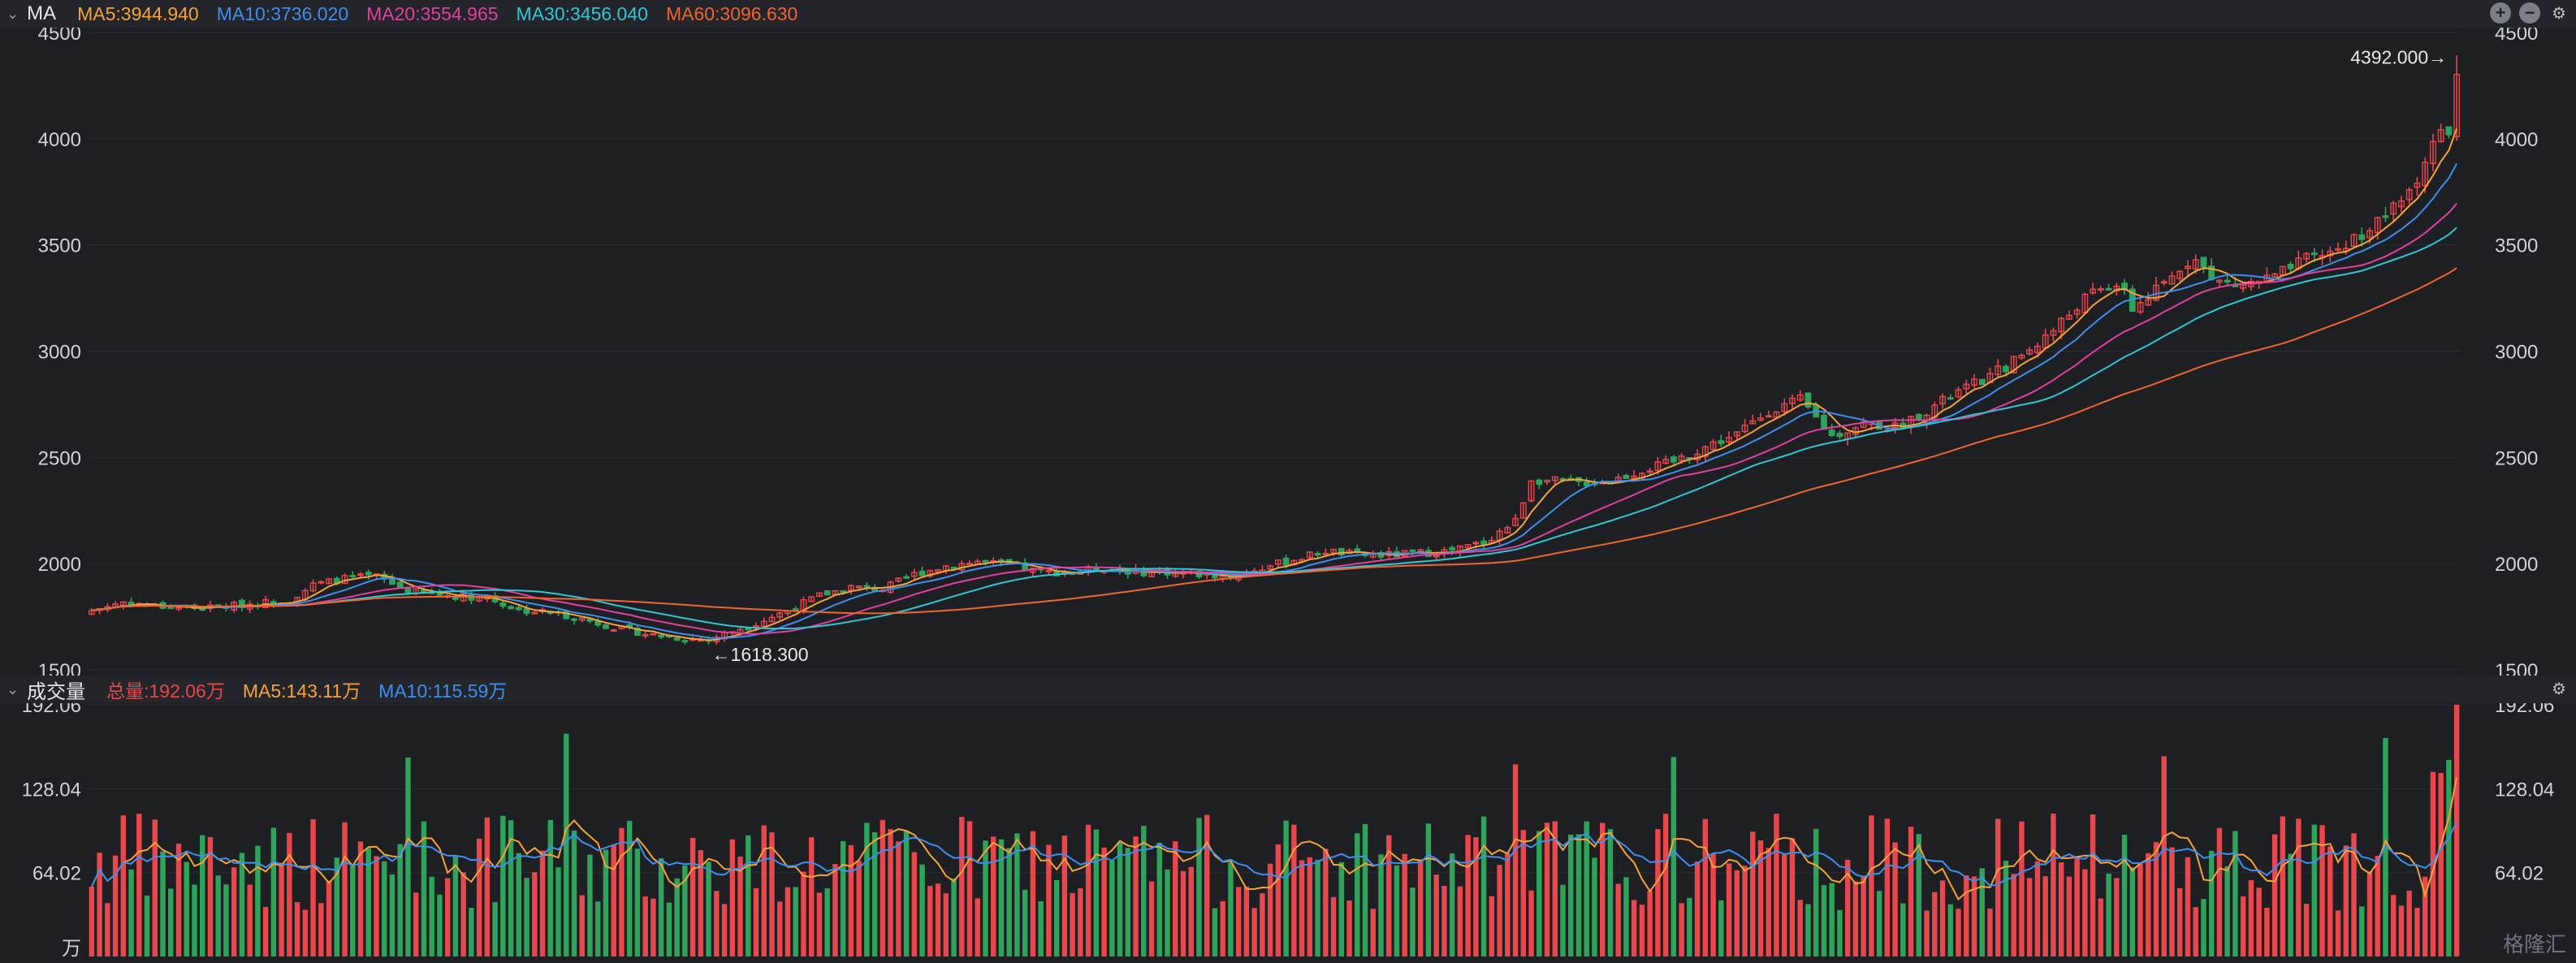 The height and width of the screenshot is (963, 2576). What do you see at coordinates (1274, 854) in the screenshot?
I see `volume-ma10-line` at bounding box center [1274, 854].